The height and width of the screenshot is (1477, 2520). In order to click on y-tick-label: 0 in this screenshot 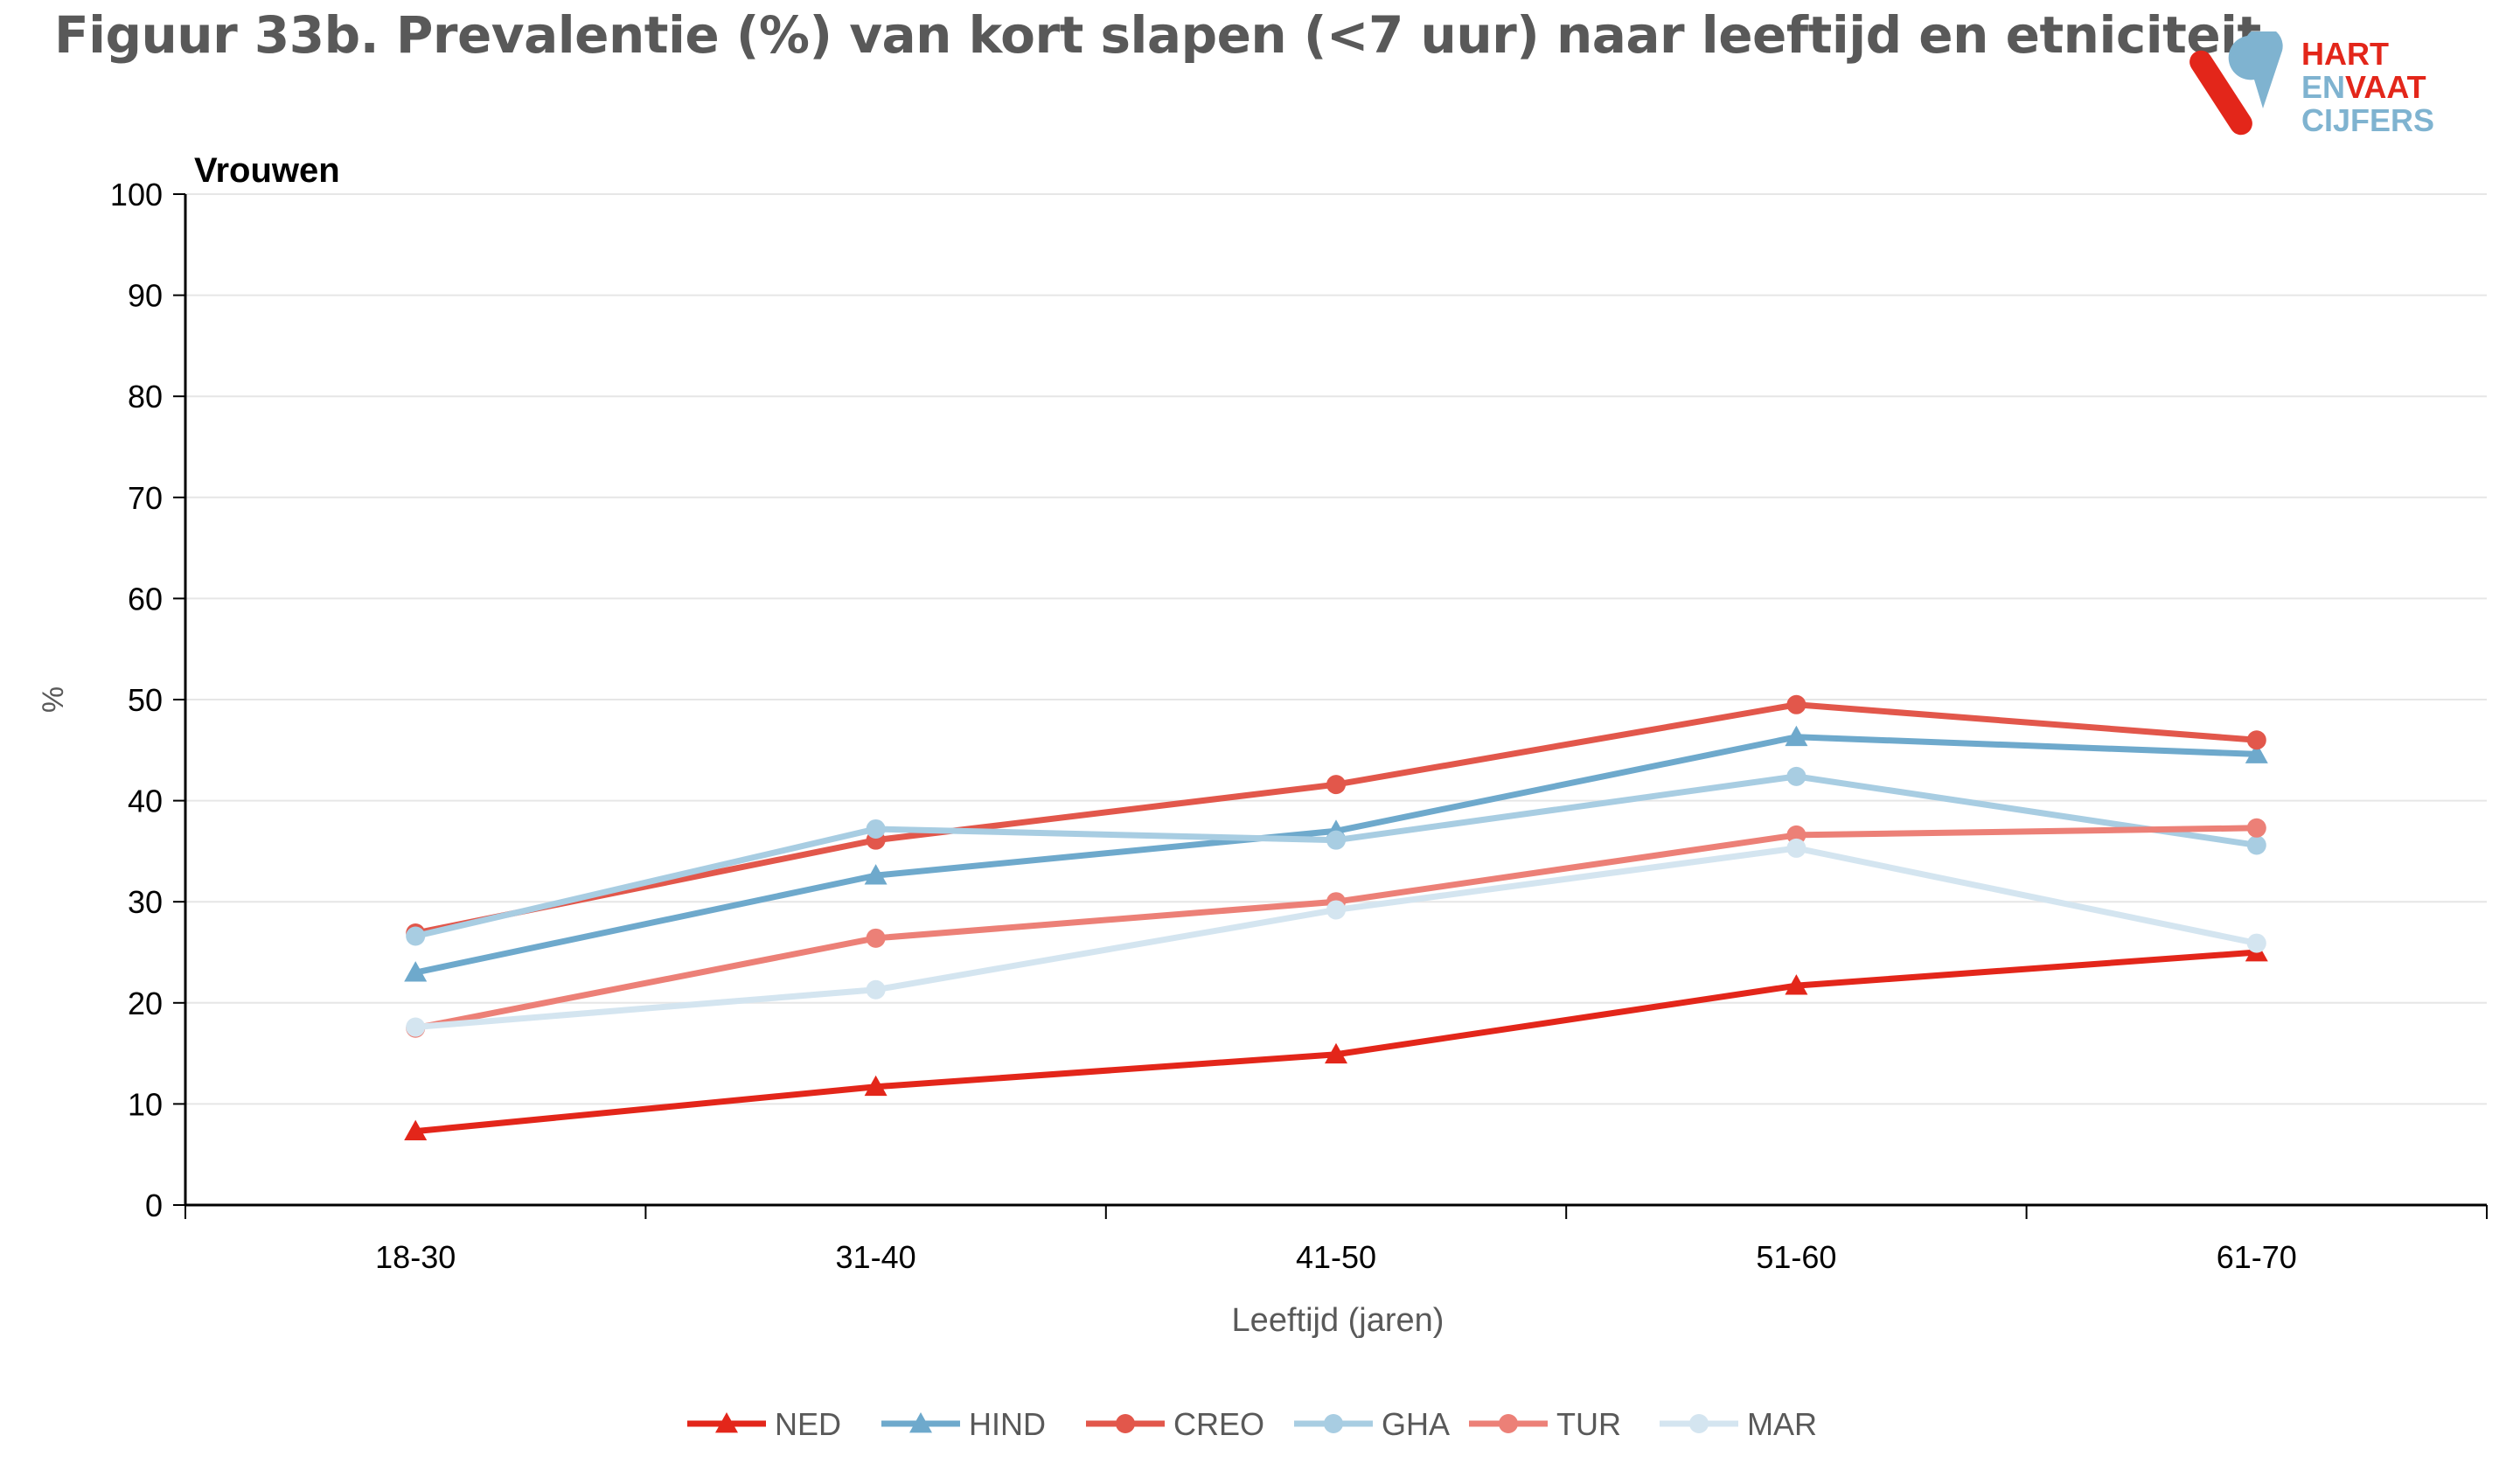, I will do `click(154, 1205)`.